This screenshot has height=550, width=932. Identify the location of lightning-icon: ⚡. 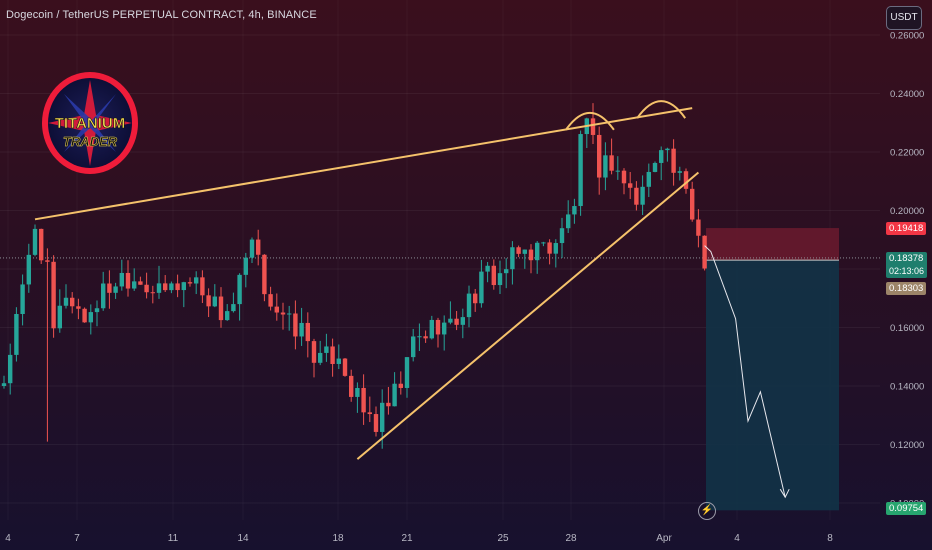
(707, 511).